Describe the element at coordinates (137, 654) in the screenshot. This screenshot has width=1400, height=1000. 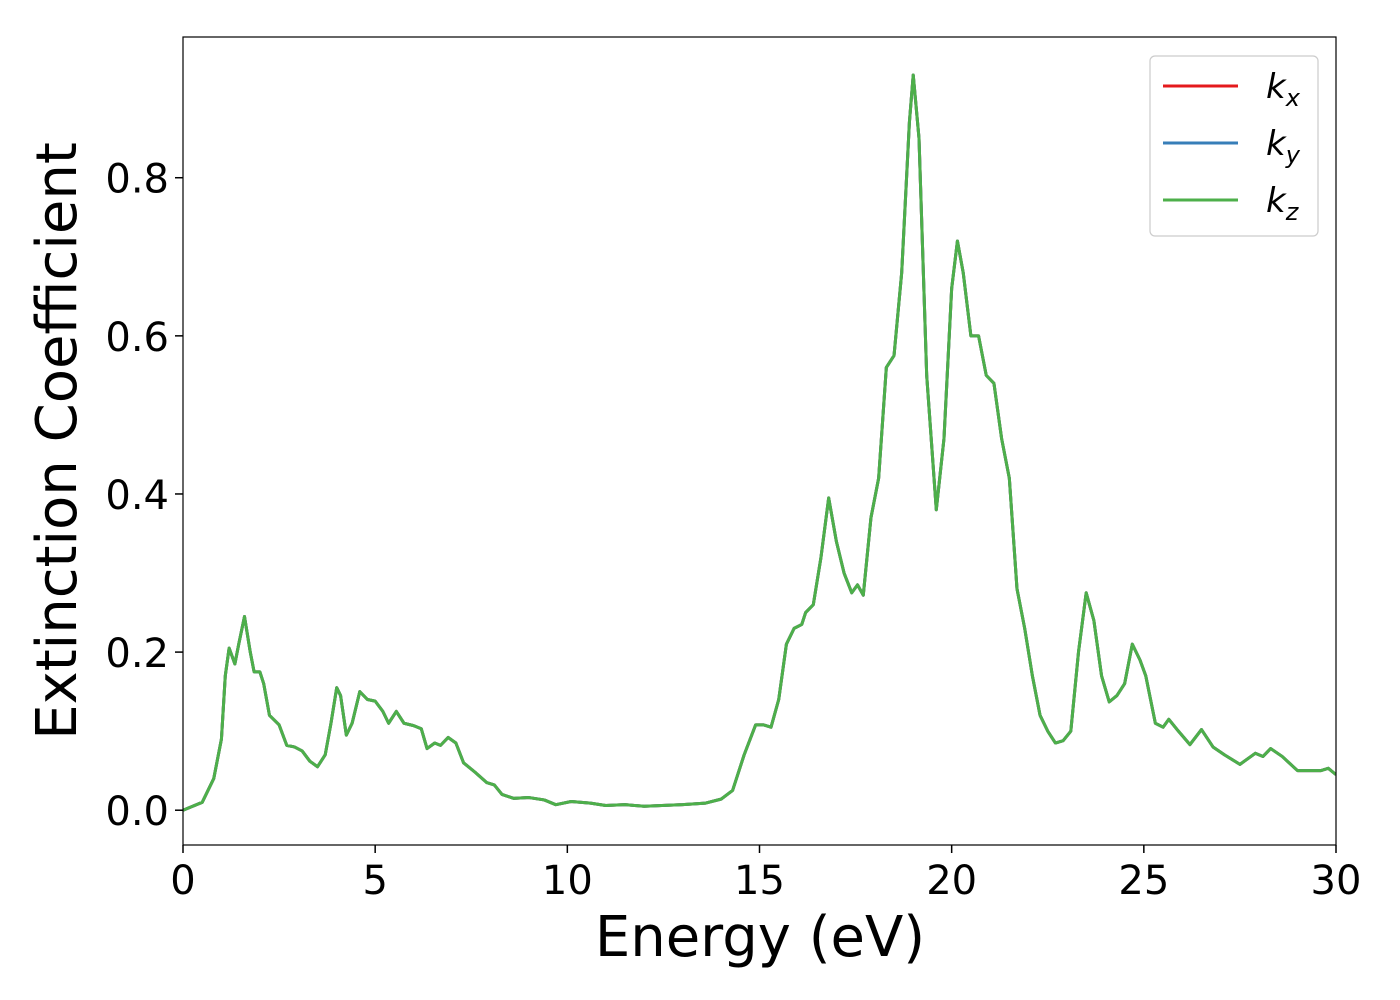
I see `y-tick-label: 0.2` at that location.